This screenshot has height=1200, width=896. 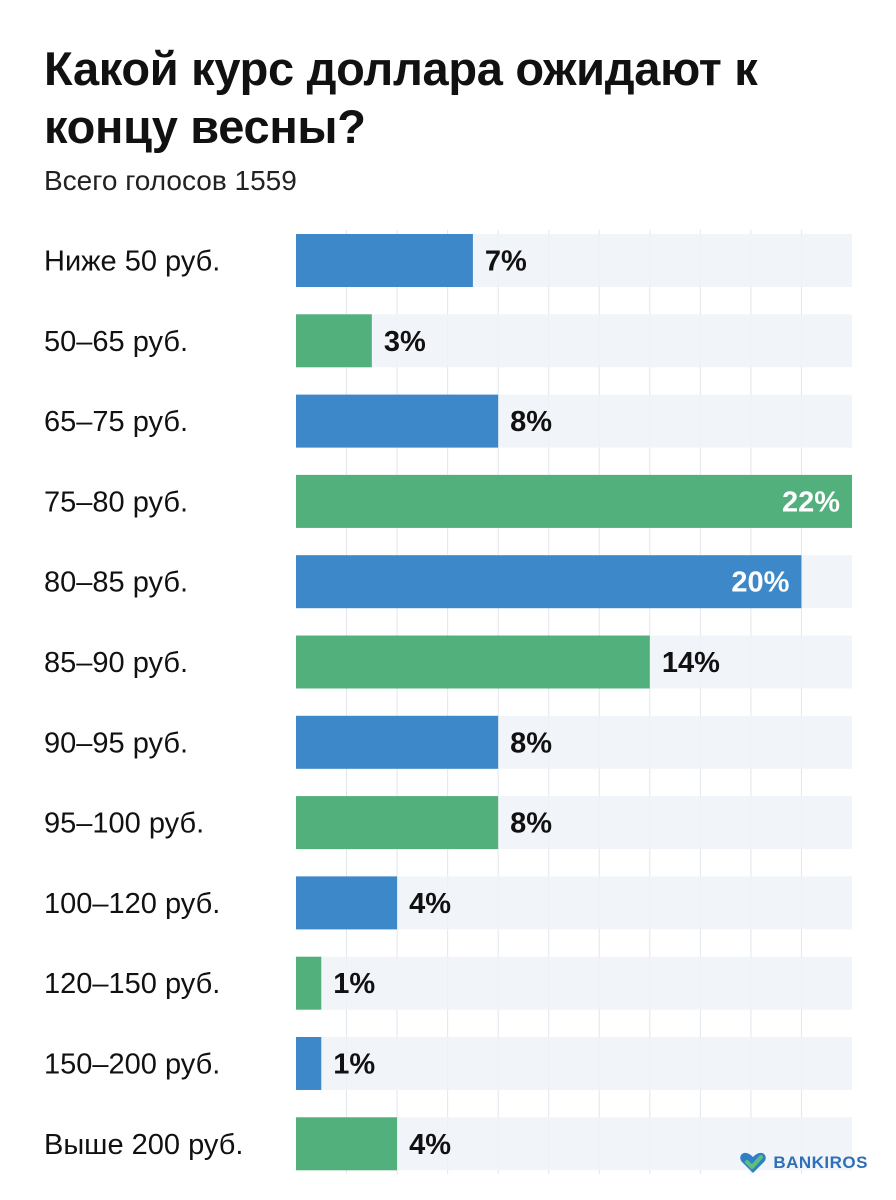 I want to click on data-label: 14%, so click(x=691, y=663).